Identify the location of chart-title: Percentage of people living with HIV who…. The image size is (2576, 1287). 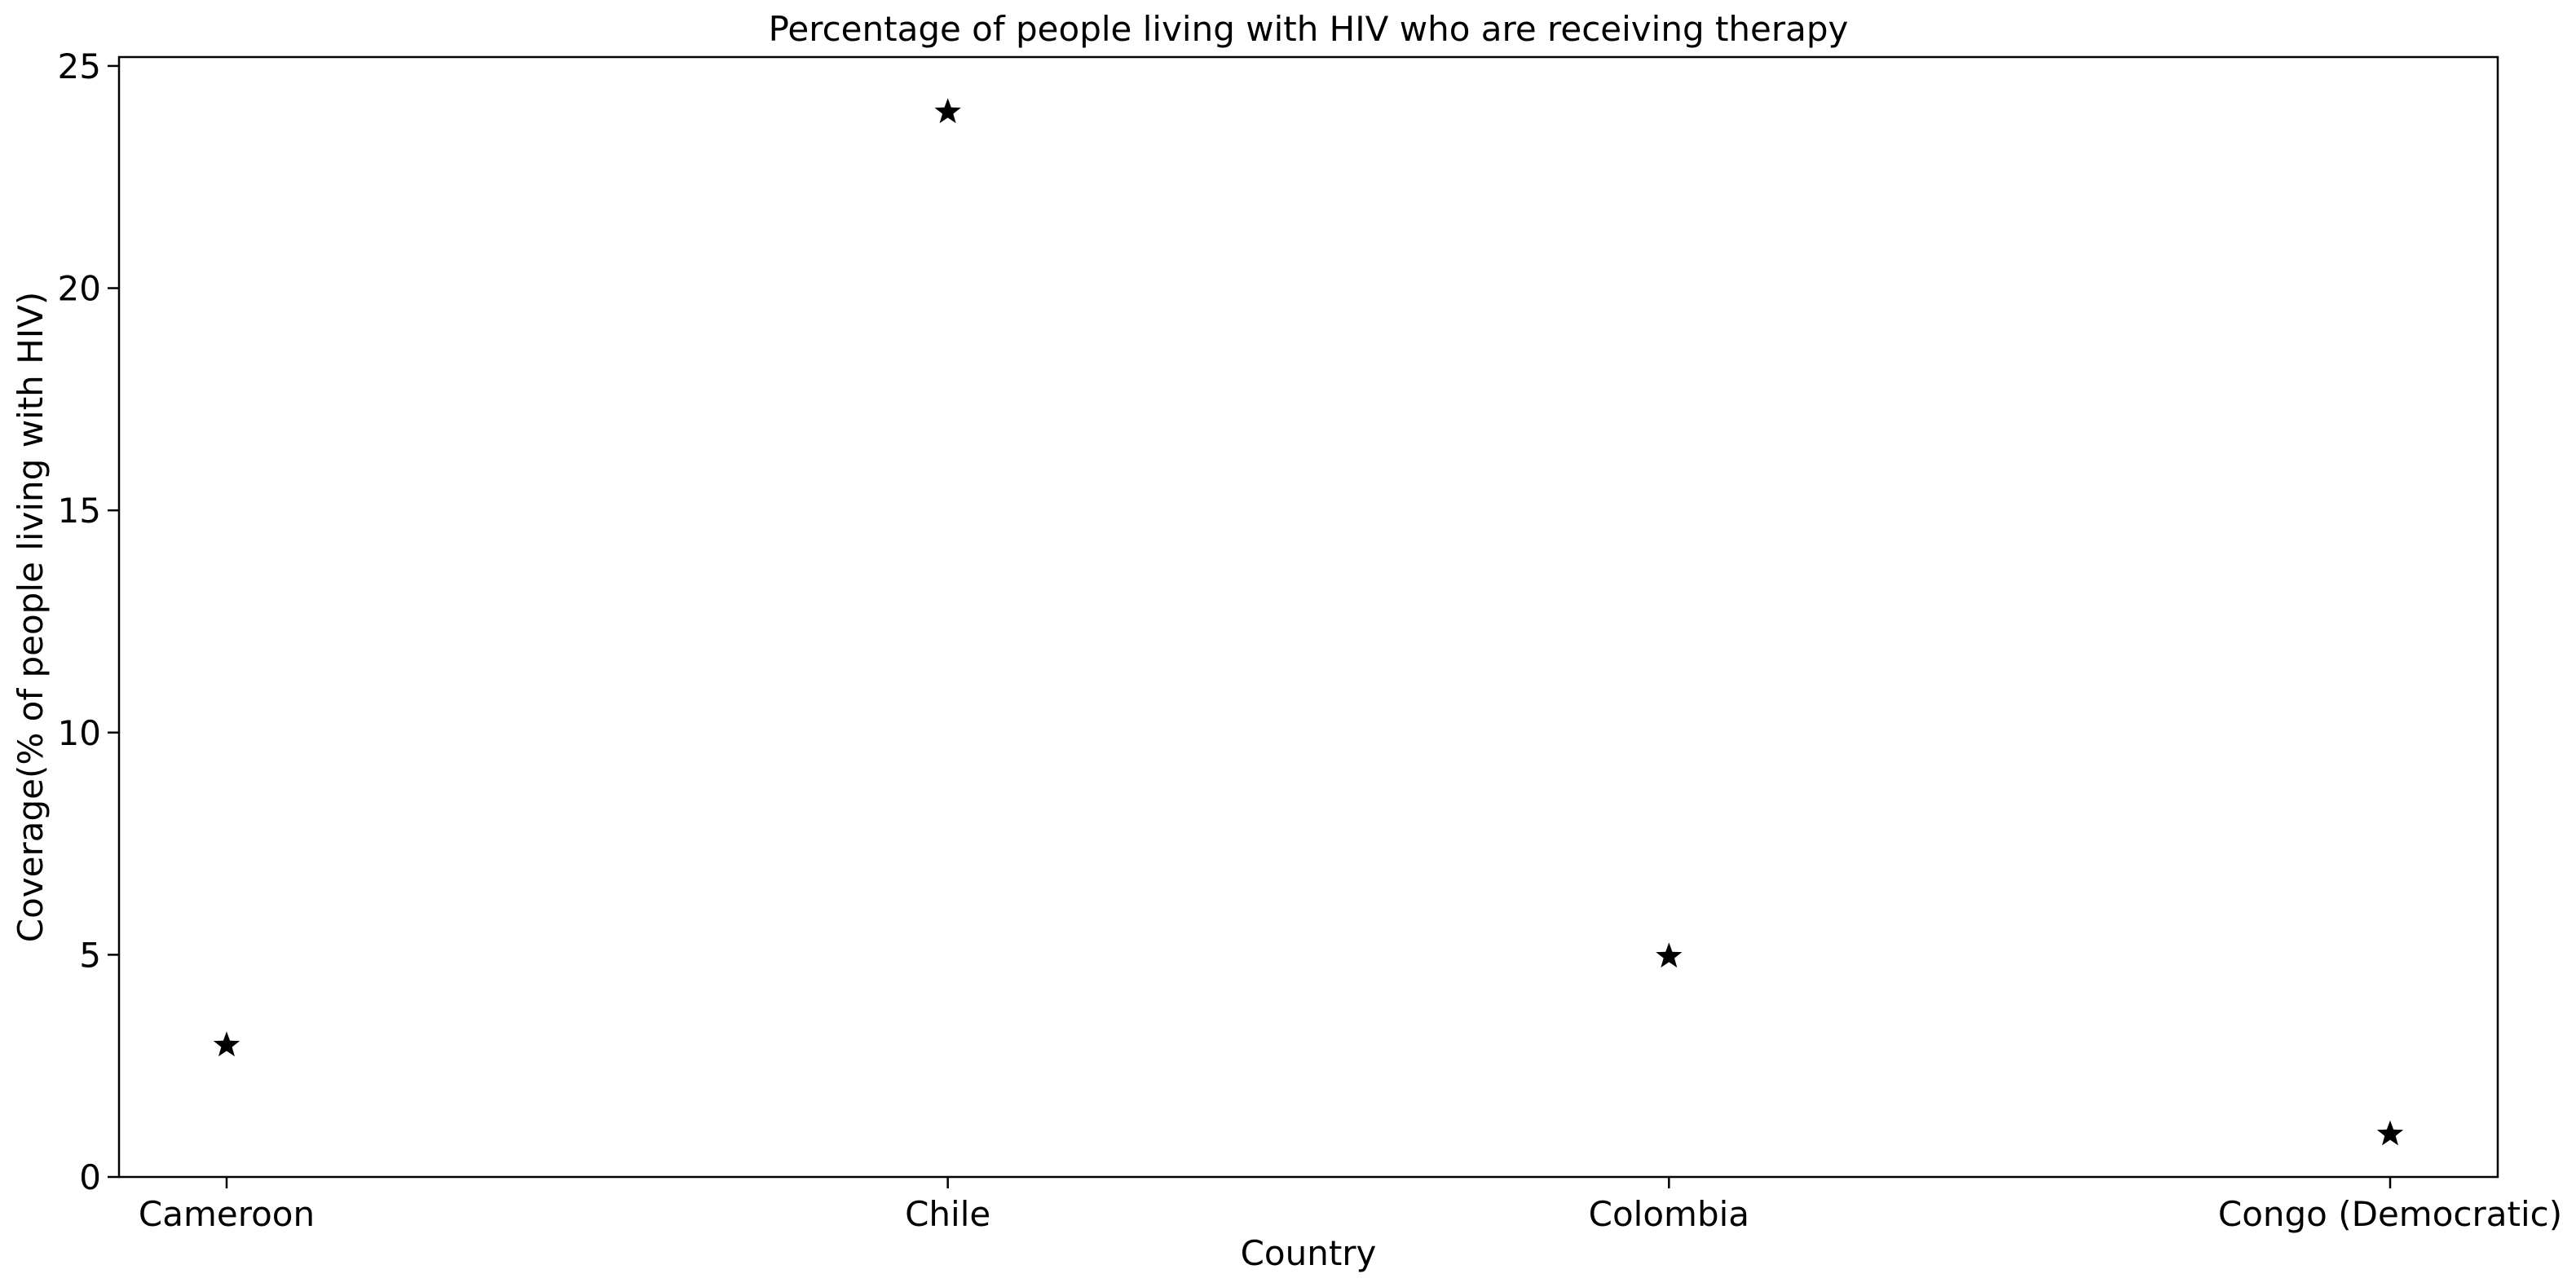
(1309, 29).